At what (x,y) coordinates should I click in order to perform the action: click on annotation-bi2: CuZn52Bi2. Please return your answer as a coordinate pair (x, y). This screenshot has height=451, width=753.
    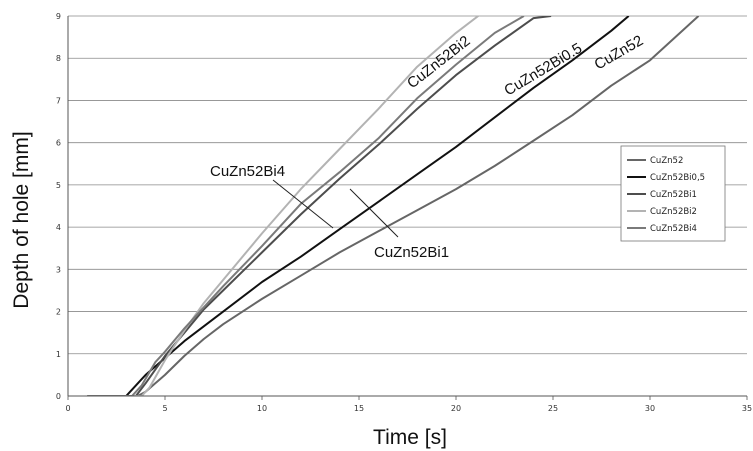
    Looking at the image, I should click on (439, 63).